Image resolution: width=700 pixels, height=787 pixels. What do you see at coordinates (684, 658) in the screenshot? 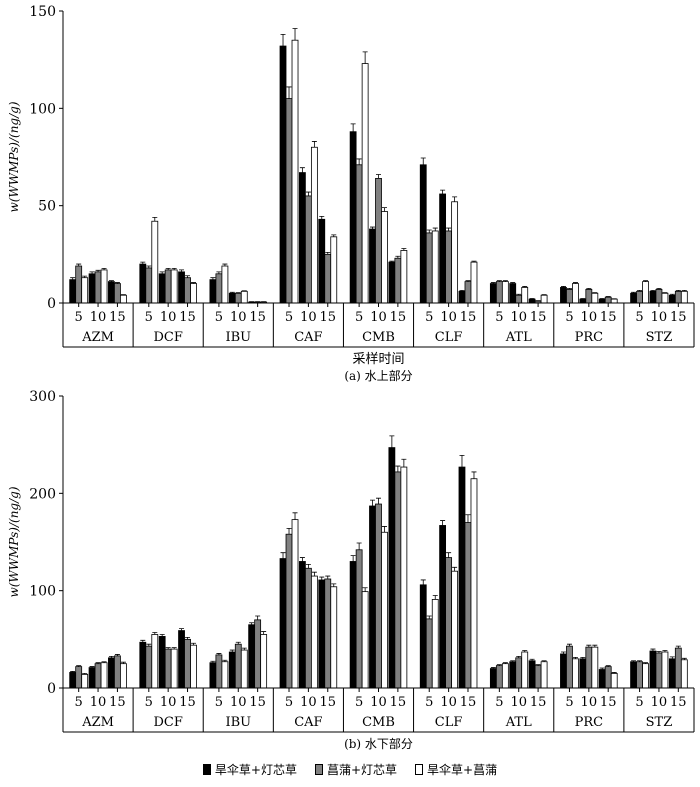
I see `error-bar-b-stz-15-s3` at bounding box center [684, 658].